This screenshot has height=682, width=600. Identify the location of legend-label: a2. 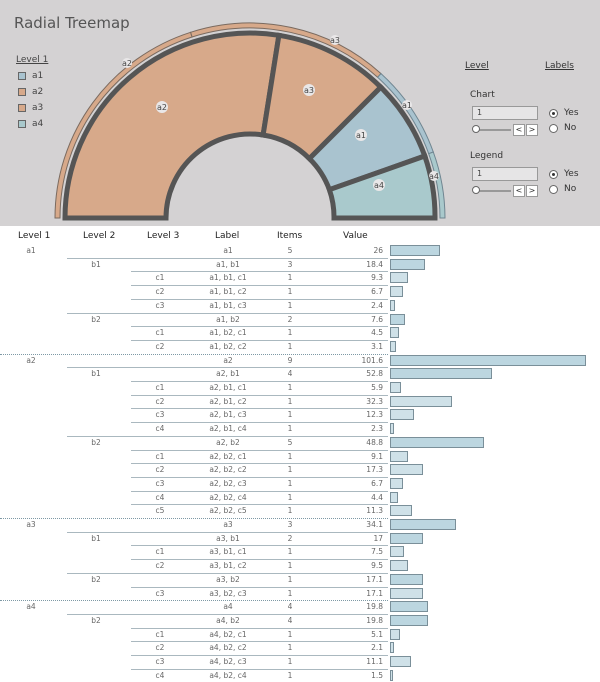
(38, 92).